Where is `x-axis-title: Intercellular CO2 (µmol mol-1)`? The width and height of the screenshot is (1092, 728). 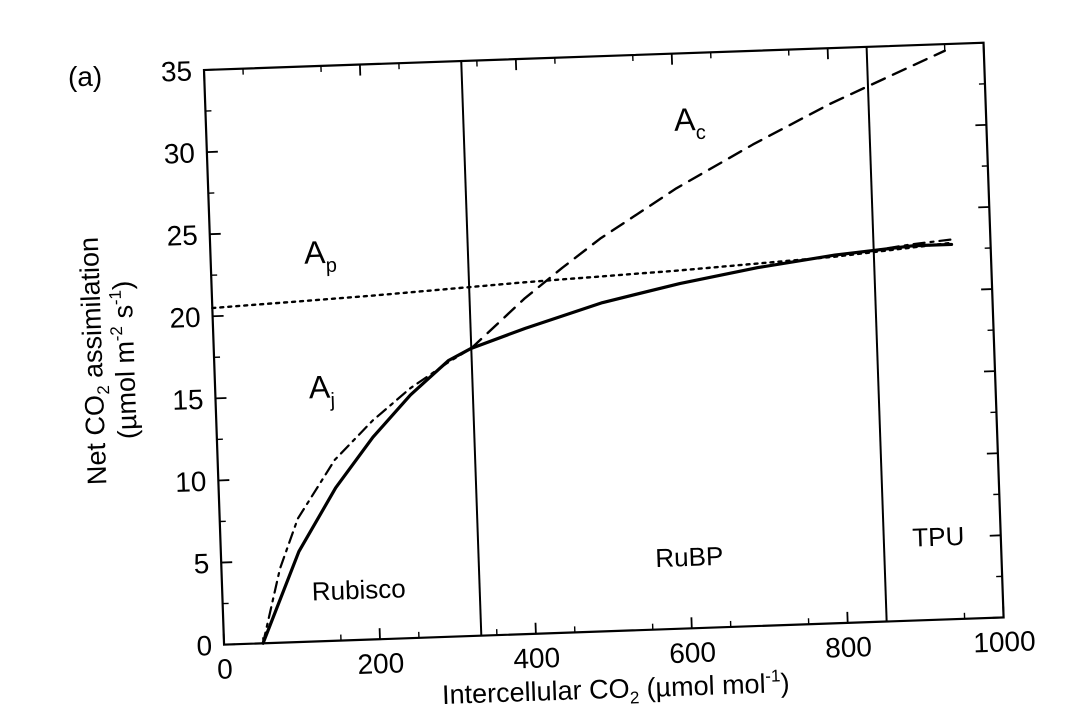
x-axis-title: Intercellular CO2 (µmol mol-1) is located at coordinates (615, 690).